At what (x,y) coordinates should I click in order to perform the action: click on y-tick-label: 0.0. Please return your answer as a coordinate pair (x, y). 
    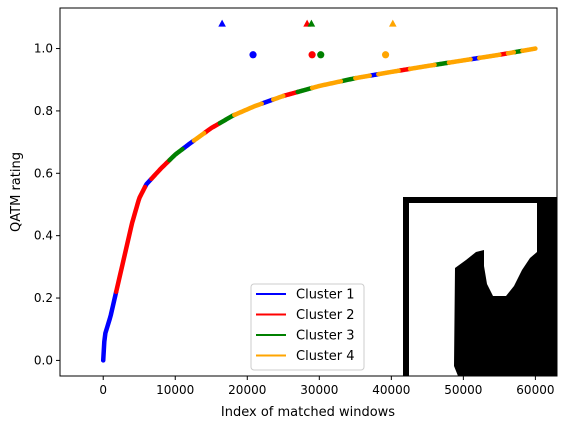
    Looking at the image, I should click on (43, 360).